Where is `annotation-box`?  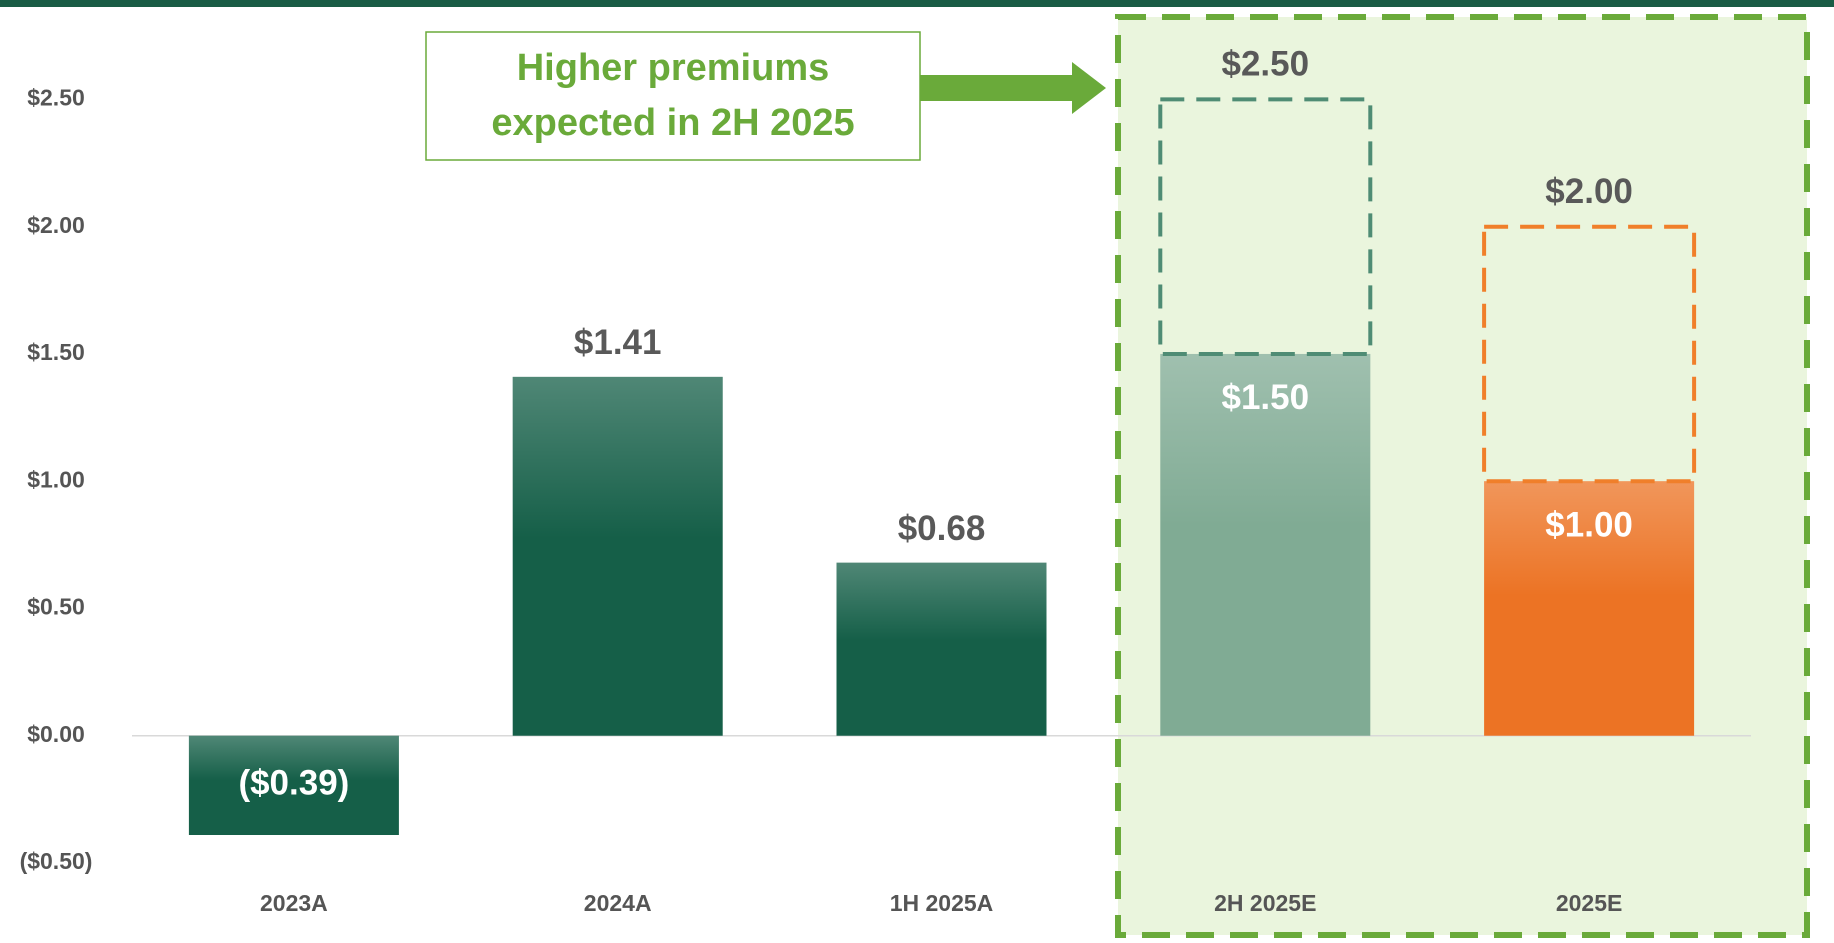
annotation-box is located at coordinates (673, 96).